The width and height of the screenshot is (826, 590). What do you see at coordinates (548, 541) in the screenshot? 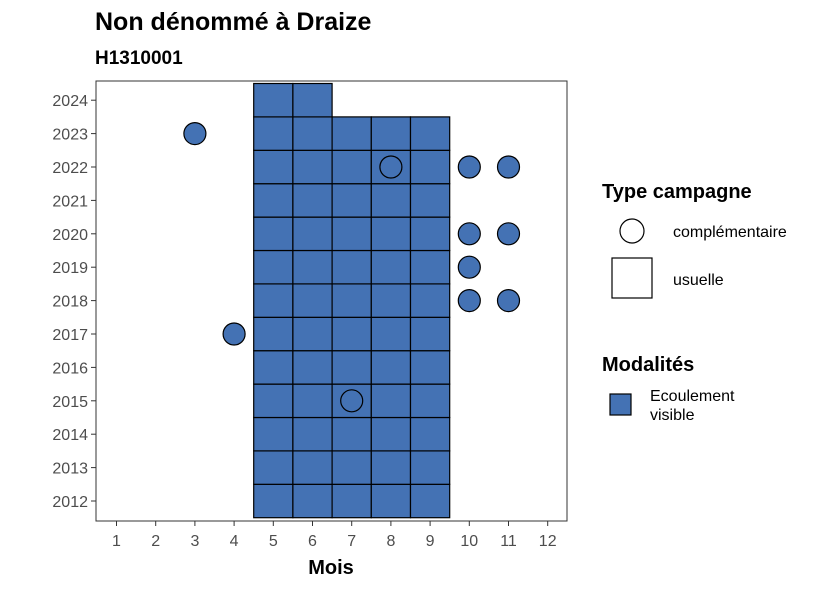
I see `x-tick-label-12: 12` at bounding box center [548, 541].